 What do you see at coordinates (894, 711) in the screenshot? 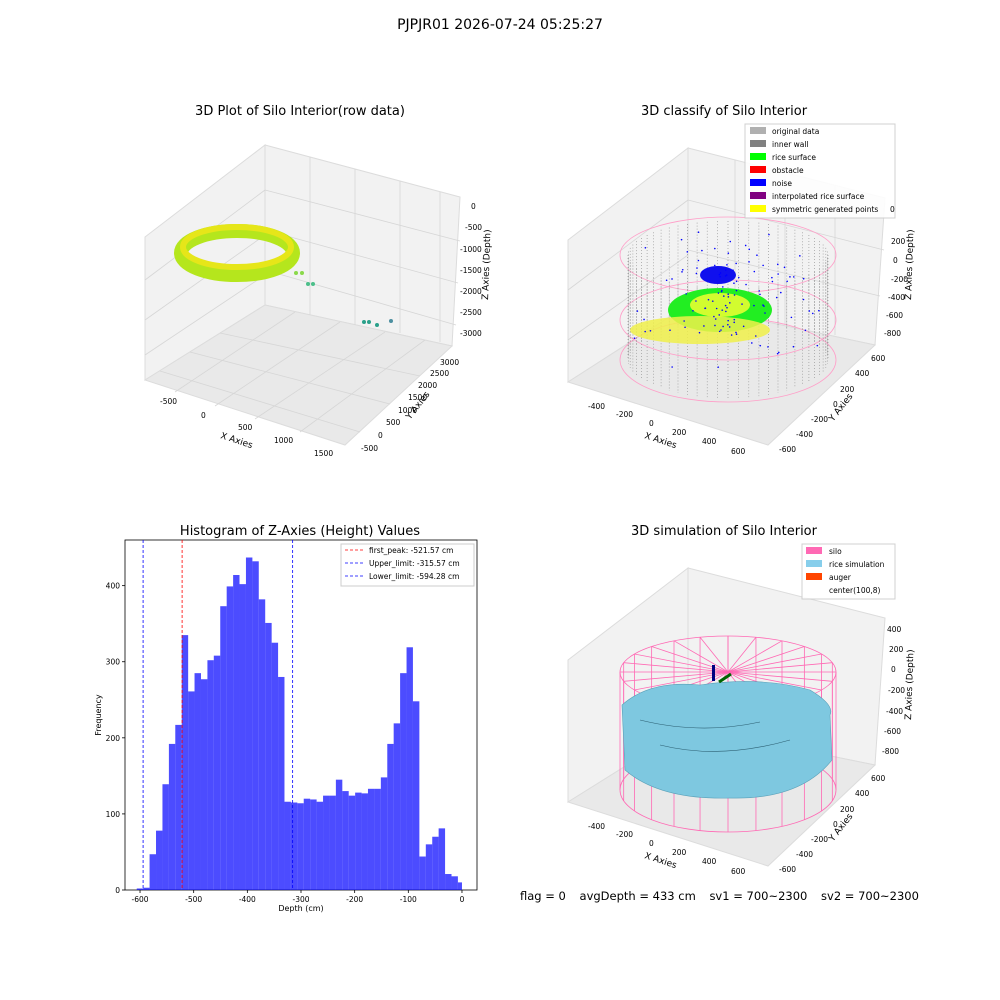
I see `z-tick-label: -400` at bounding box center [894, 711].